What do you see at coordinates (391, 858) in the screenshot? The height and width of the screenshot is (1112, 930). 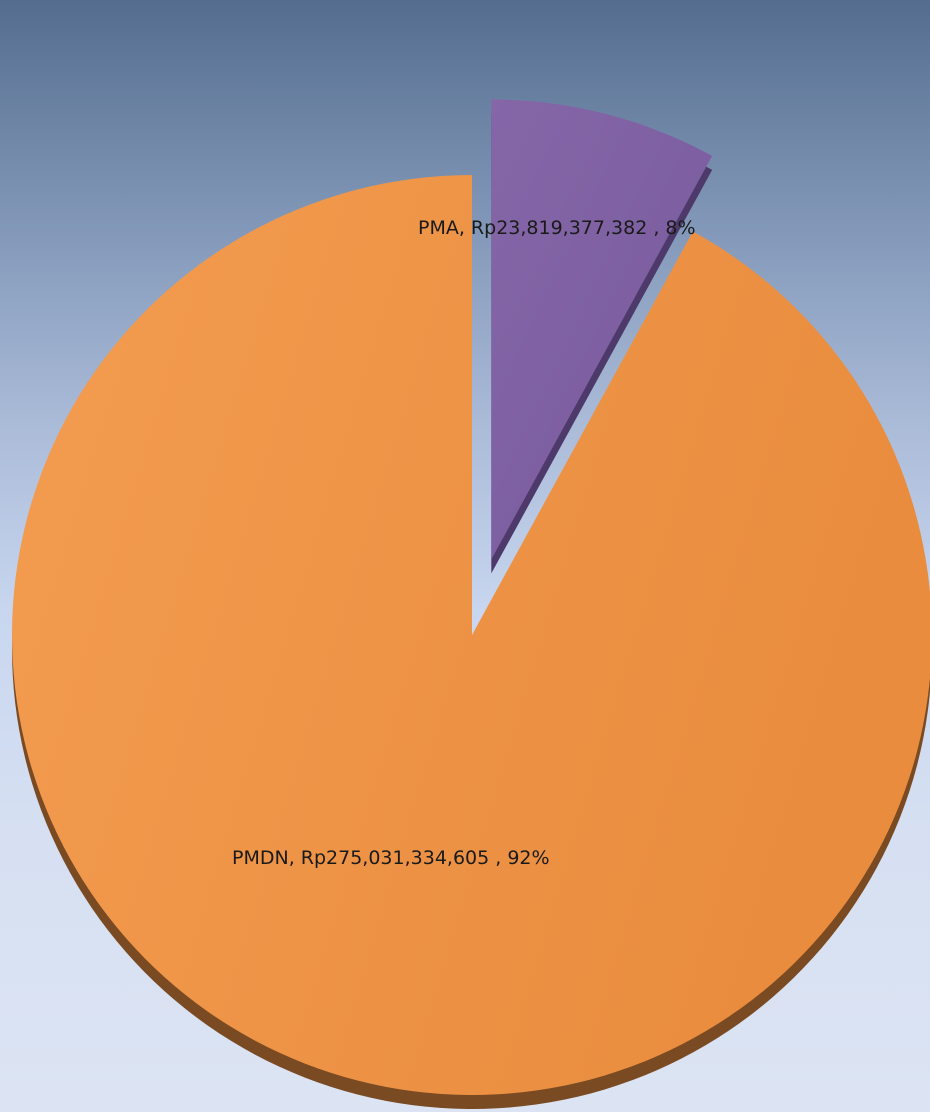 I see `data-label-pmdn: PMDN, Rp275,031,334,605 , 92%` at bounding box center [391, 858].